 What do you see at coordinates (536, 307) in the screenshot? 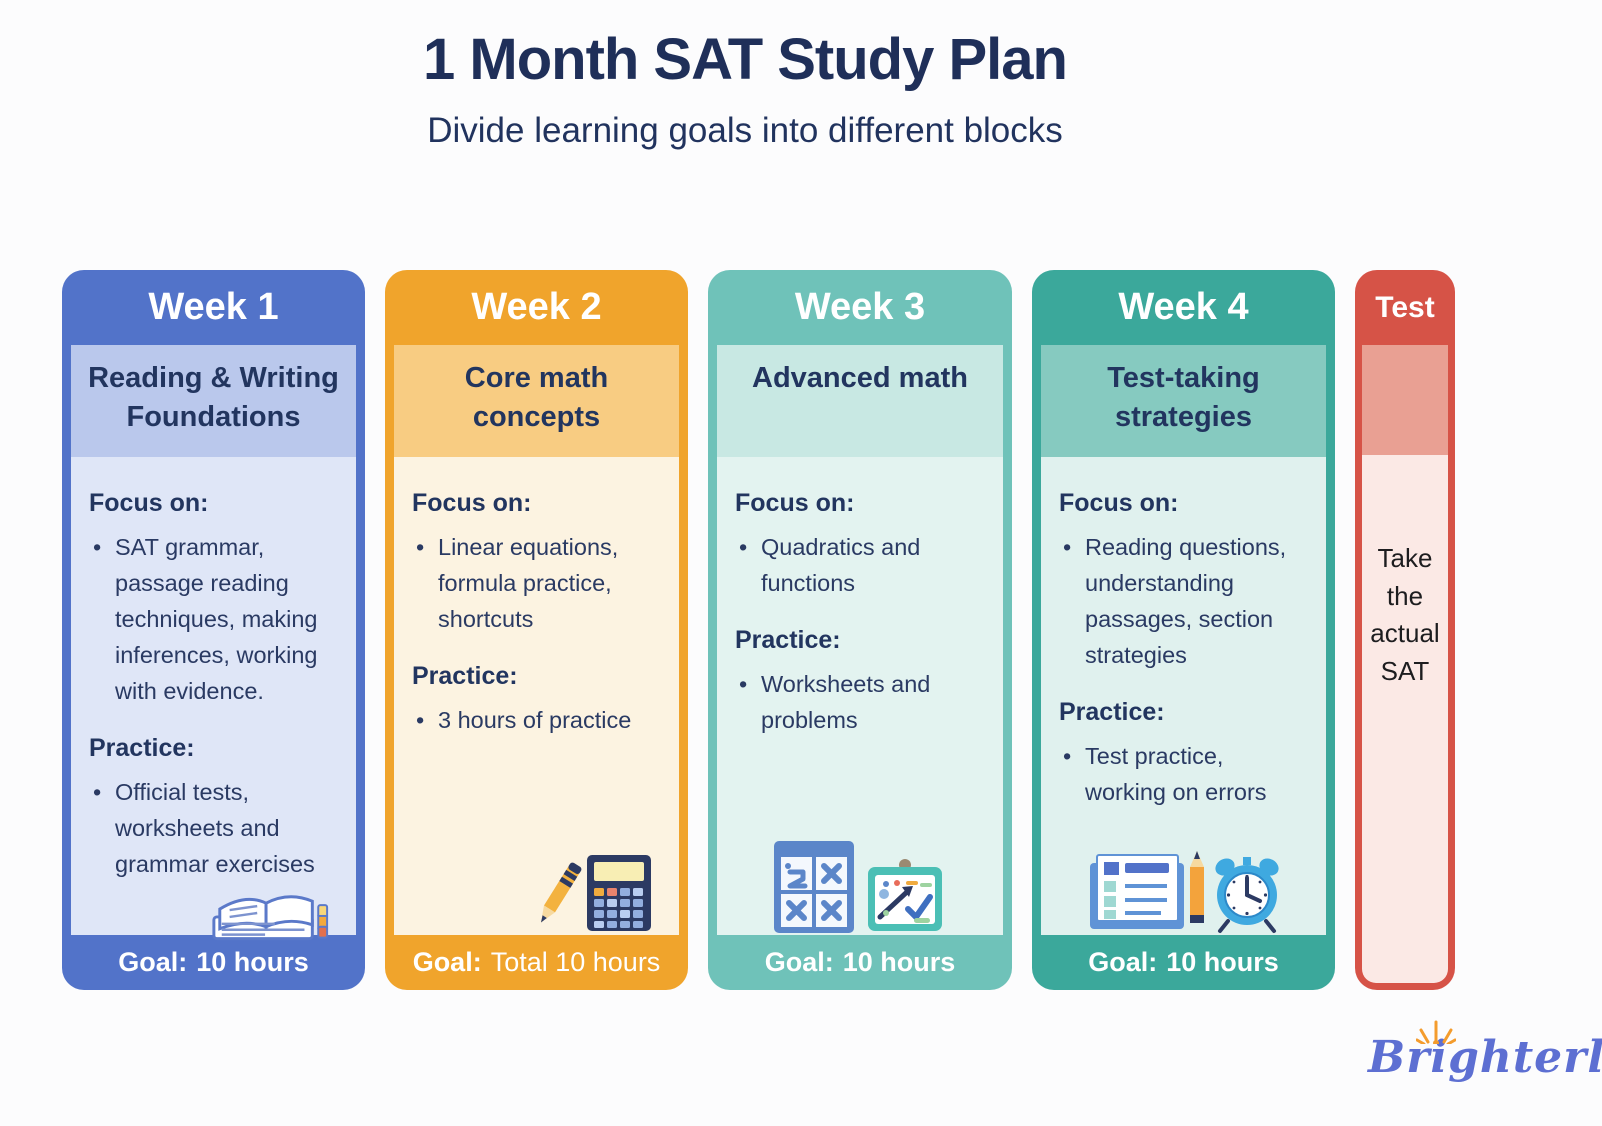
I see `week-2-header: Week 2` at bounding box center [536, 307].